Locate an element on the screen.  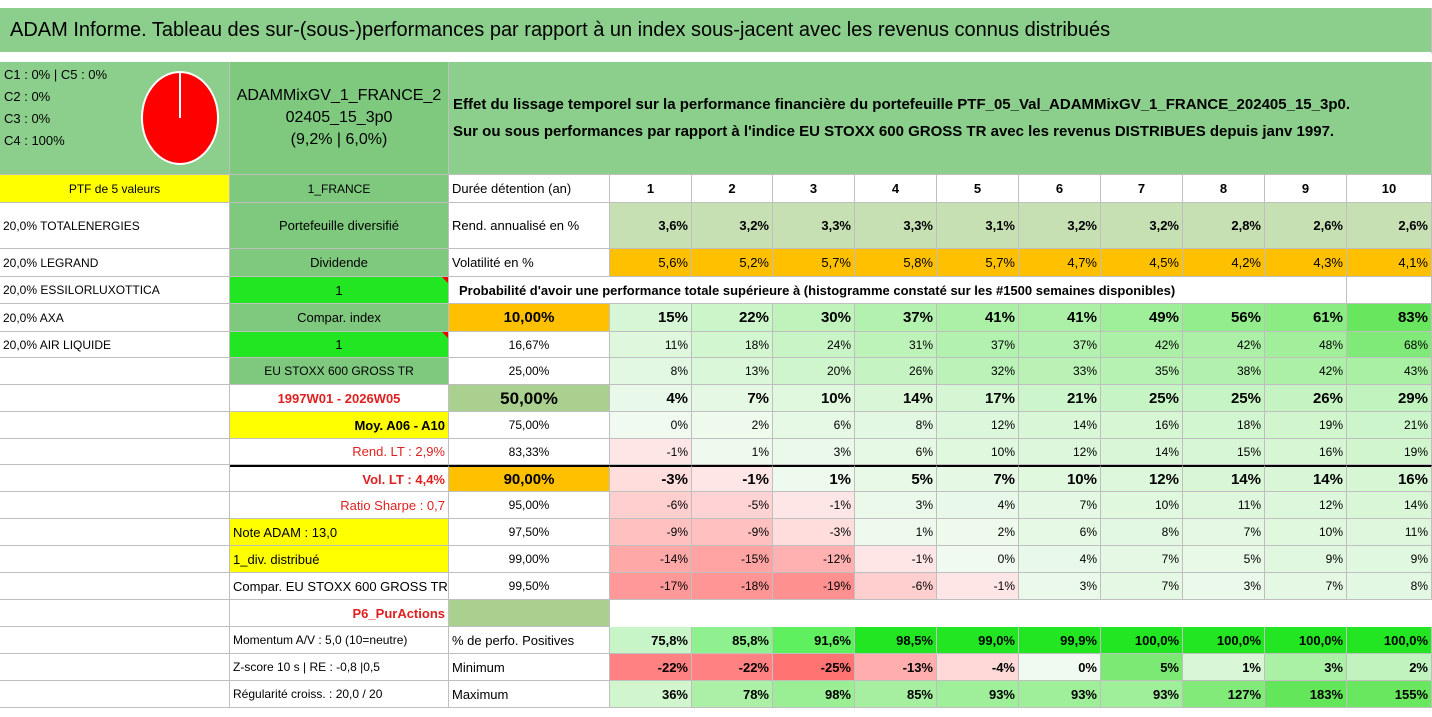
mid-cell: Moy. A06 - A10 is located at coordinates (339, 425).